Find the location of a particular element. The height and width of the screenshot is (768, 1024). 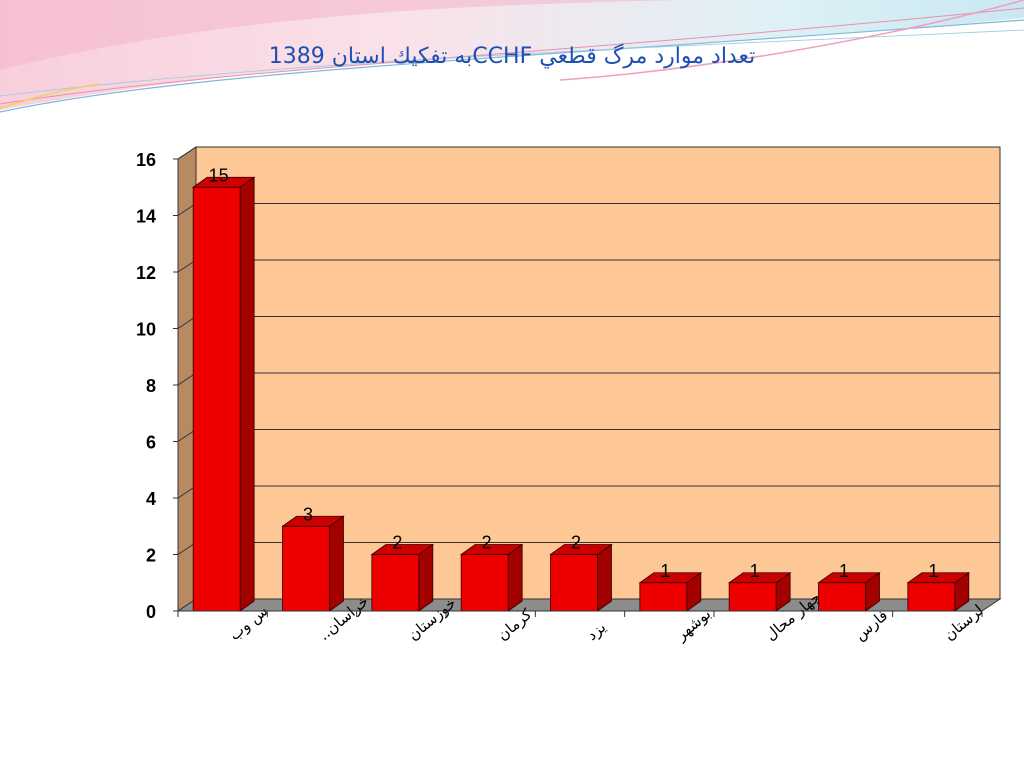

y-tick-label: 16 is located at coordinates (146, 160).